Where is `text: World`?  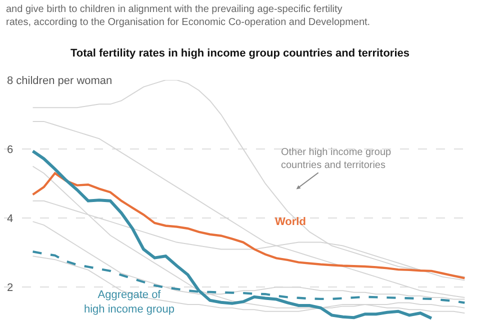 text: World is located at coordinates (290, 222).